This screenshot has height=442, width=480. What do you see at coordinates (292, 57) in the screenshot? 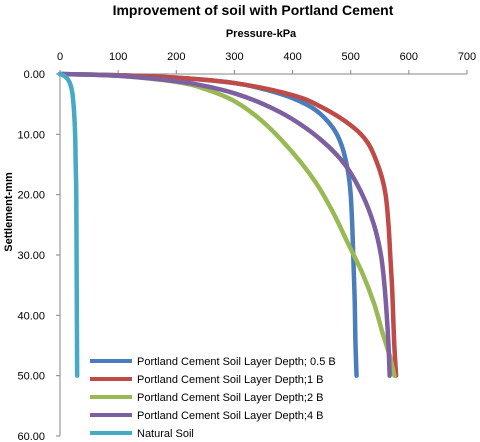
I see `x-tick-label: 400` at bounding box center [292, 57].